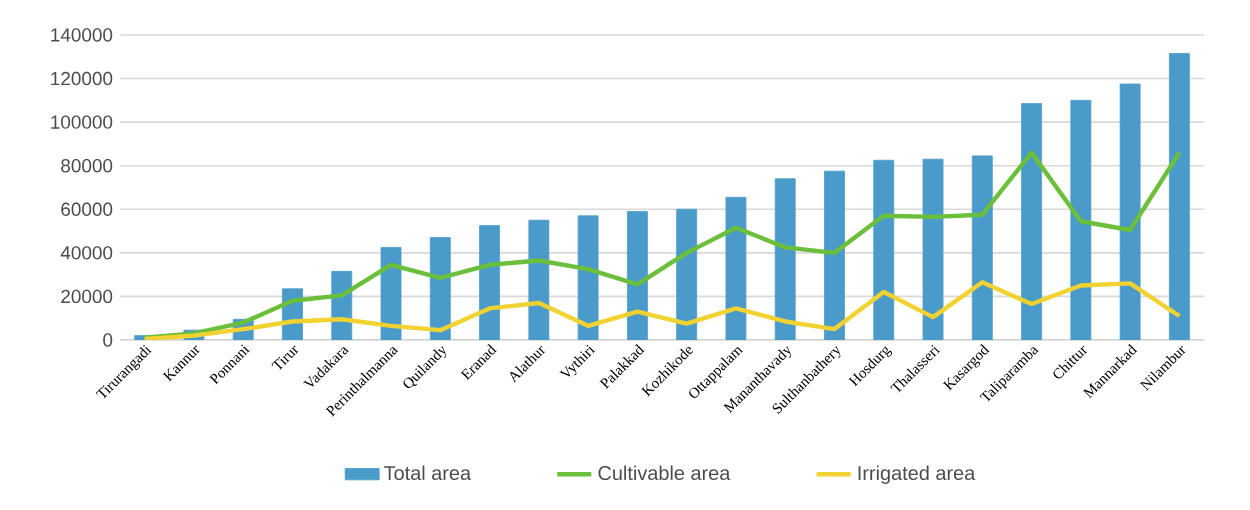  I want to click on y-tick-label: 100000, so click(82, 122).